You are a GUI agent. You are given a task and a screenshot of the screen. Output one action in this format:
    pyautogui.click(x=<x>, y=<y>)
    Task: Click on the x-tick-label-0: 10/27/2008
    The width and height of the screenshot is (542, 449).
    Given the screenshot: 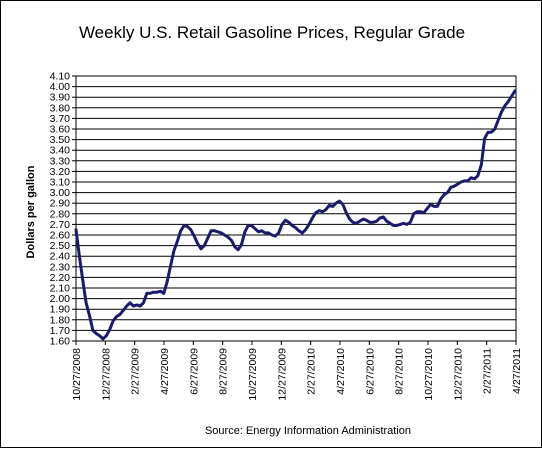 What is the action you would take?
    pyautogui.click(x=77, y=374)
    